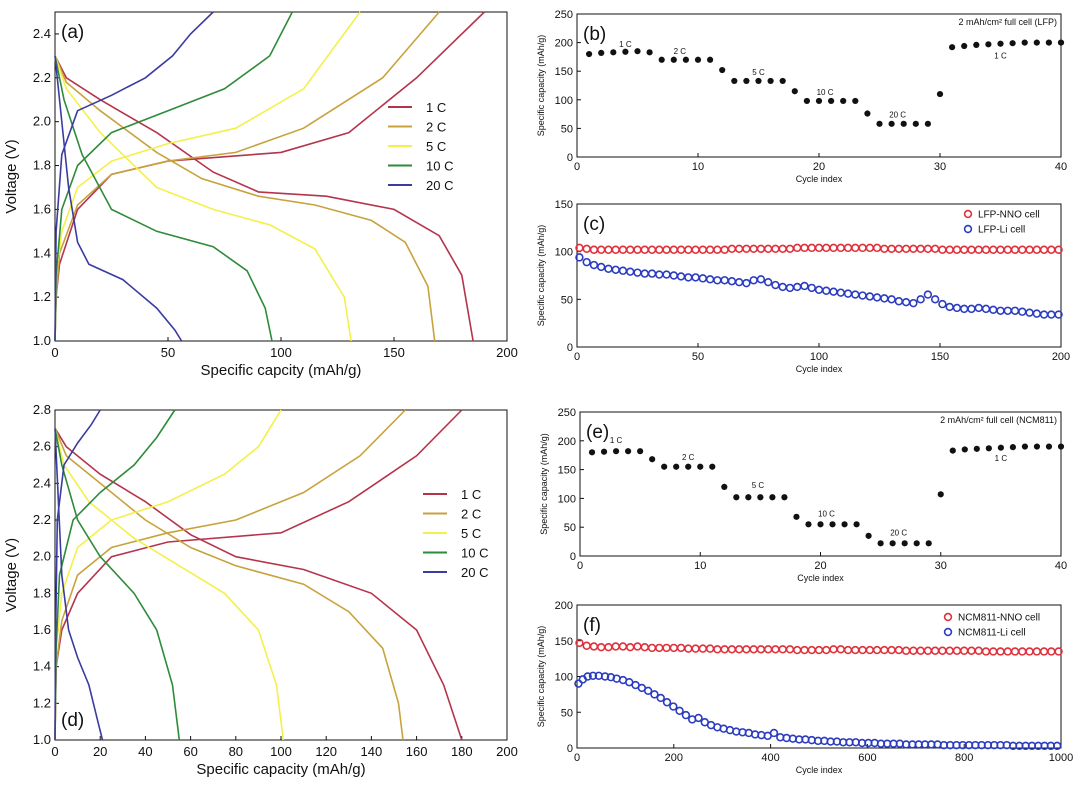  What do you see at coordinates (394, 352) in the screenshot?
I see `x-tick-label: 150` at bounding box center [394, 352].